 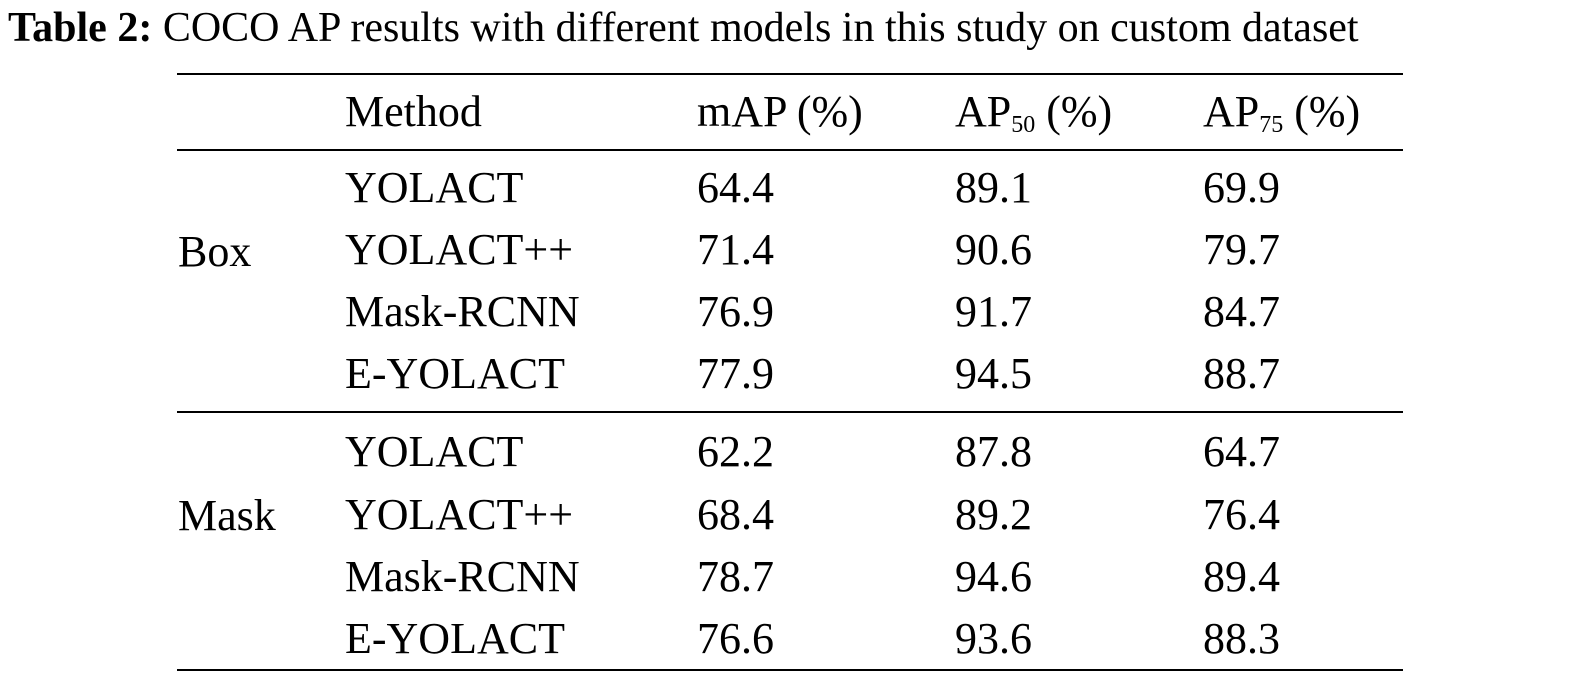 What do you see at coordinates (780, 111) in the screenshot?
I see `header-map: mAP (%)` at bounding box center [780, 111].